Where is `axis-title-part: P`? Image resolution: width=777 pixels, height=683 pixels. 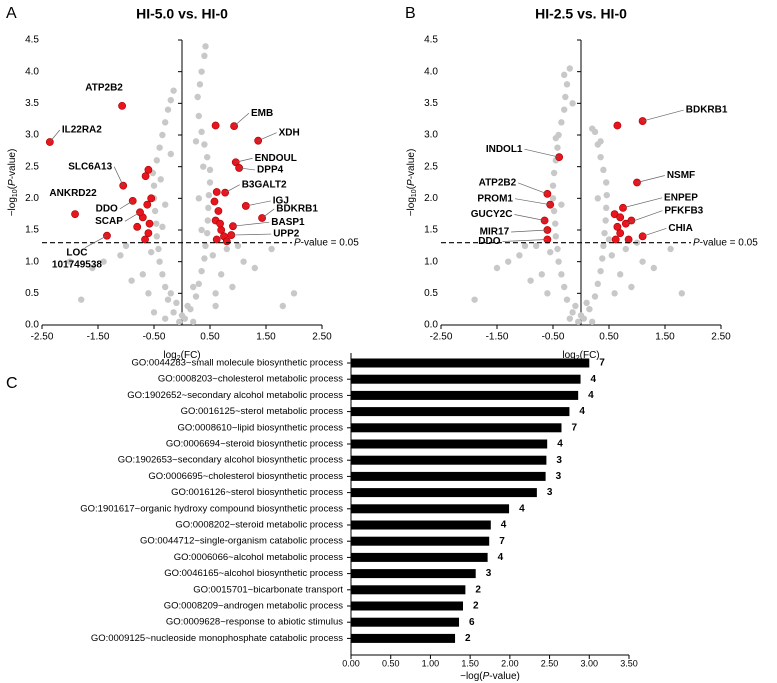 axis-title-part: P is located at coordinates (696, 242).